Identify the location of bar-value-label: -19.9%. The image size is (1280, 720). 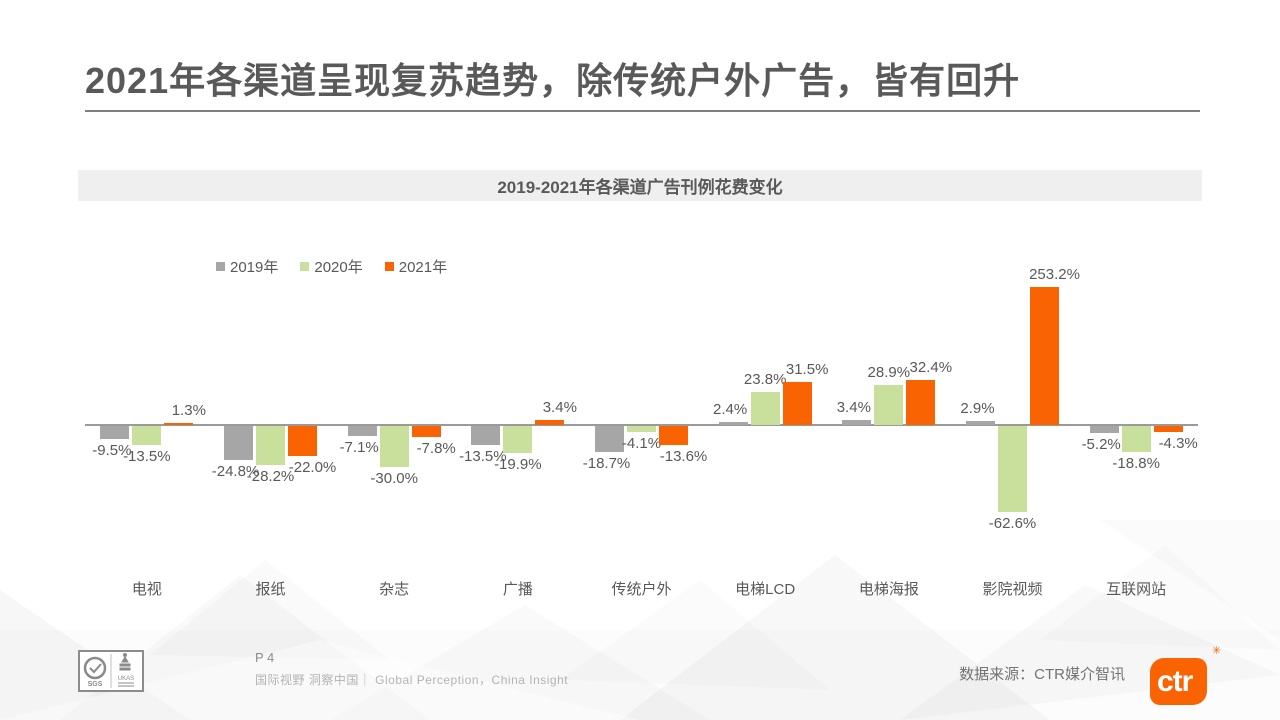
(518, 465).